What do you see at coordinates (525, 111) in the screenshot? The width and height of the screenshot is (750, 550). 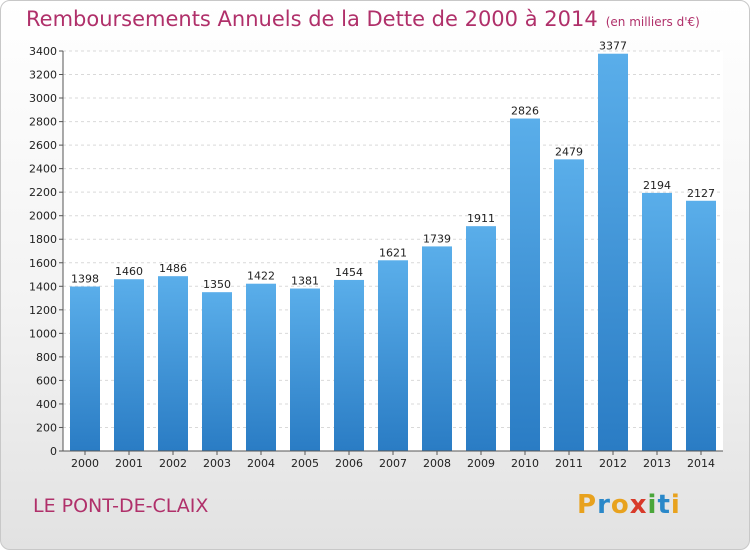 I see `bar-value-label: 2826` at bounding box center [525, 111].